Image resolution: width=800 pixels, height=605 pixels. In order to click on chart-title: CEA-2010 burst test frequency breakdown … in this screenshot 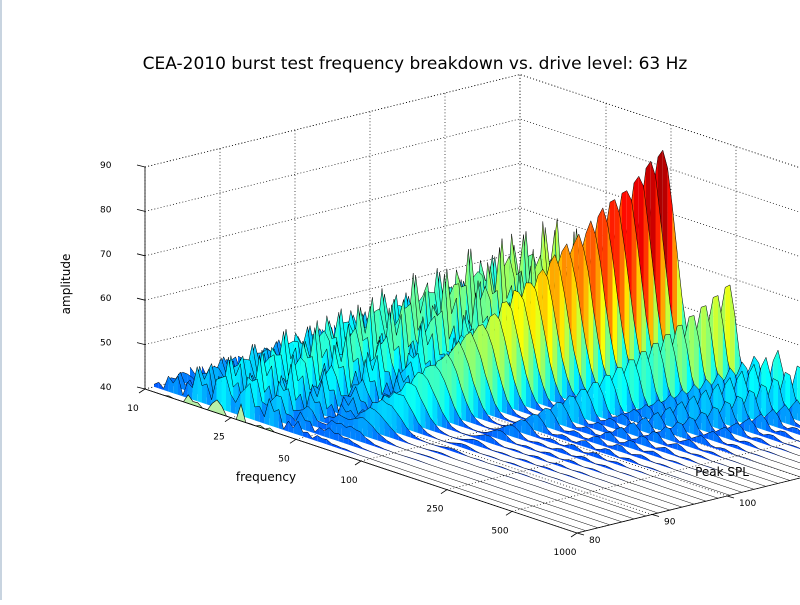, I will do `click(415, 64)`.